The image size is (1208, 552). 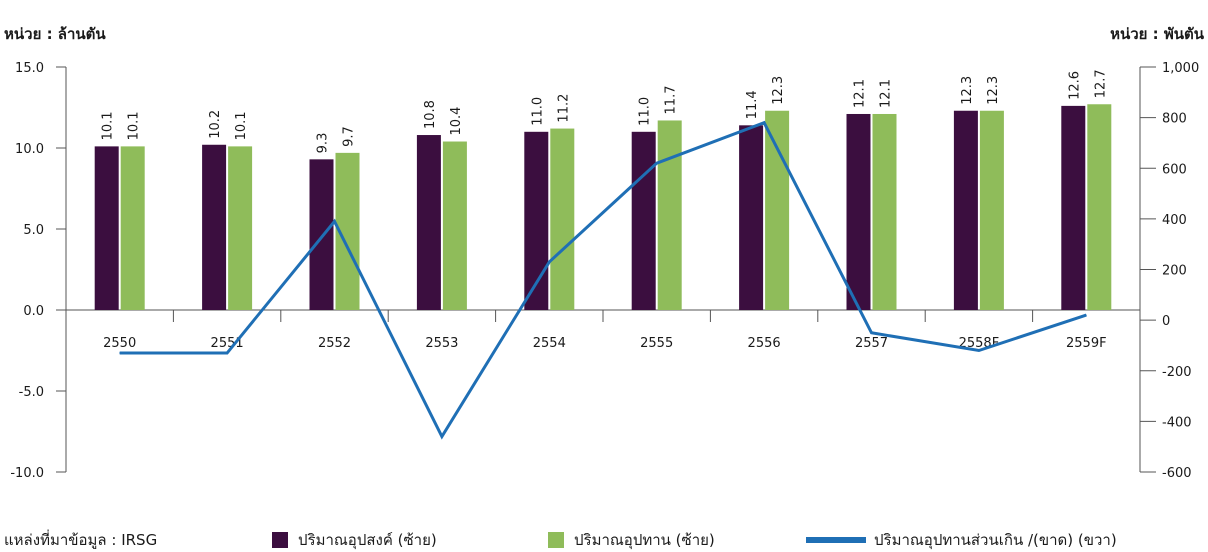 What do you see at coordinates (1086, 343) in the screenshot?
I see `x-axis-category-label: 2559F` at bounding box center [1086, 343].